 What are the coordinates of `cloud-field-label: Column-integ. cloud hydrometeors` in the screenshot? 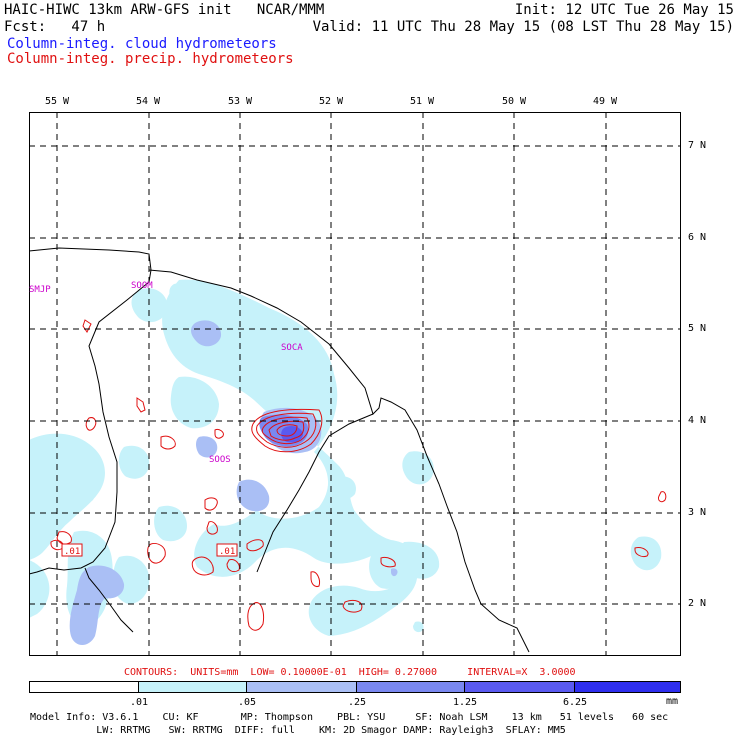 It's located at (142, 44).